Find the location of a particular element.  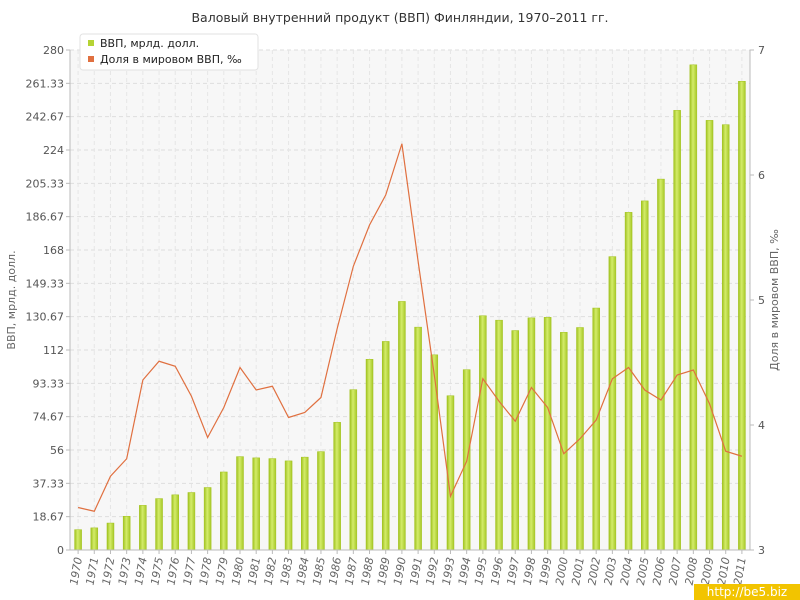

y-tick-label: 74.67 is located at coordinates (49, 417).